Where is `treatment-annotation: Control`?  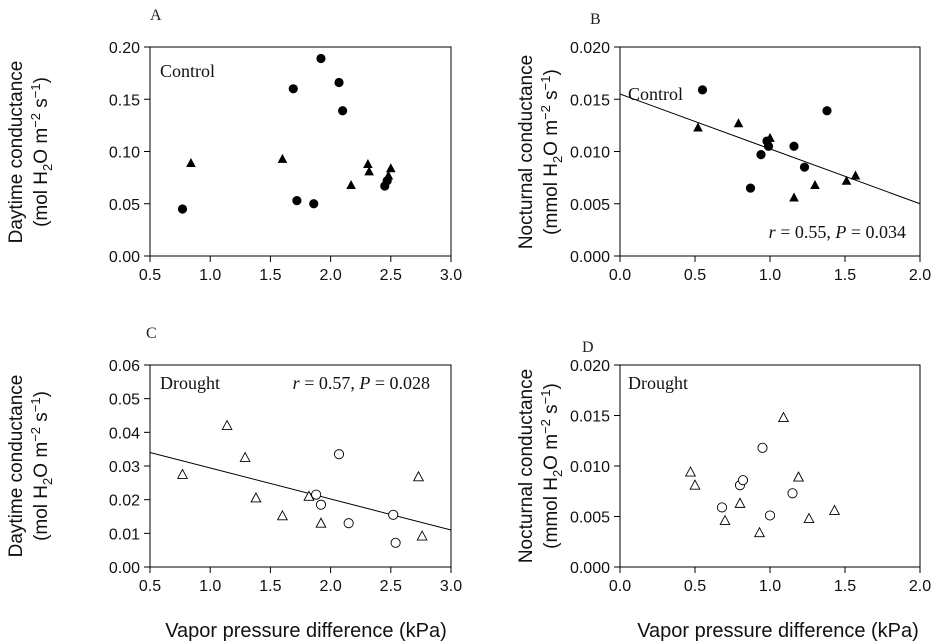
treatment-annotation: Control is located at coordinates (187, 71).